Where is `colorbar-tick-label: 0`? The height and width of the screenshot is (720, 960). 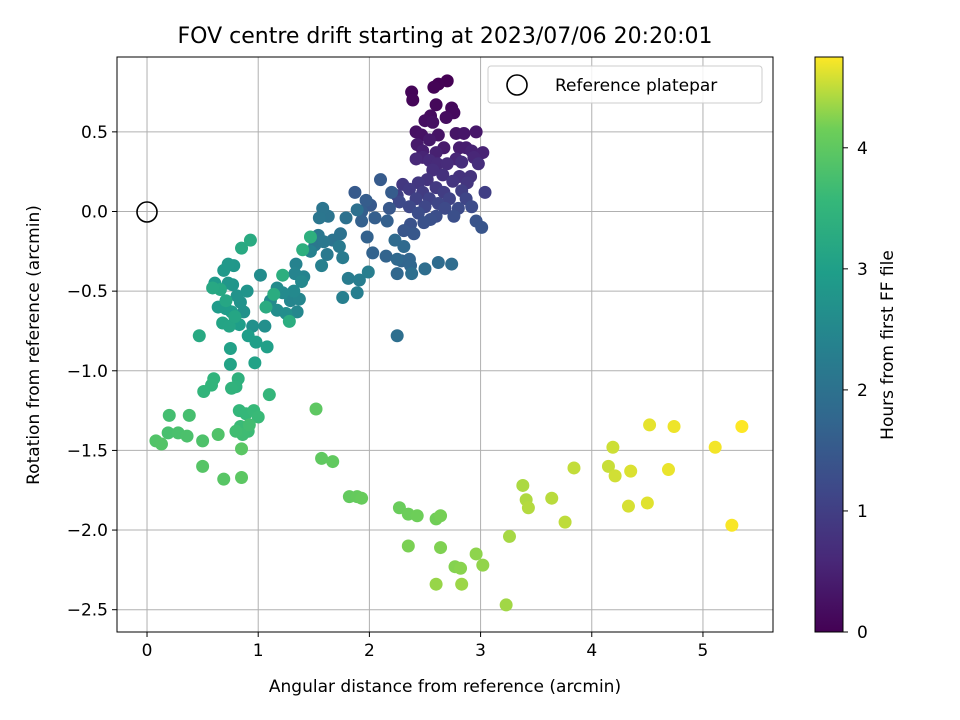 colorbar-tick-label: 0 is located at coordinates (862, 633).